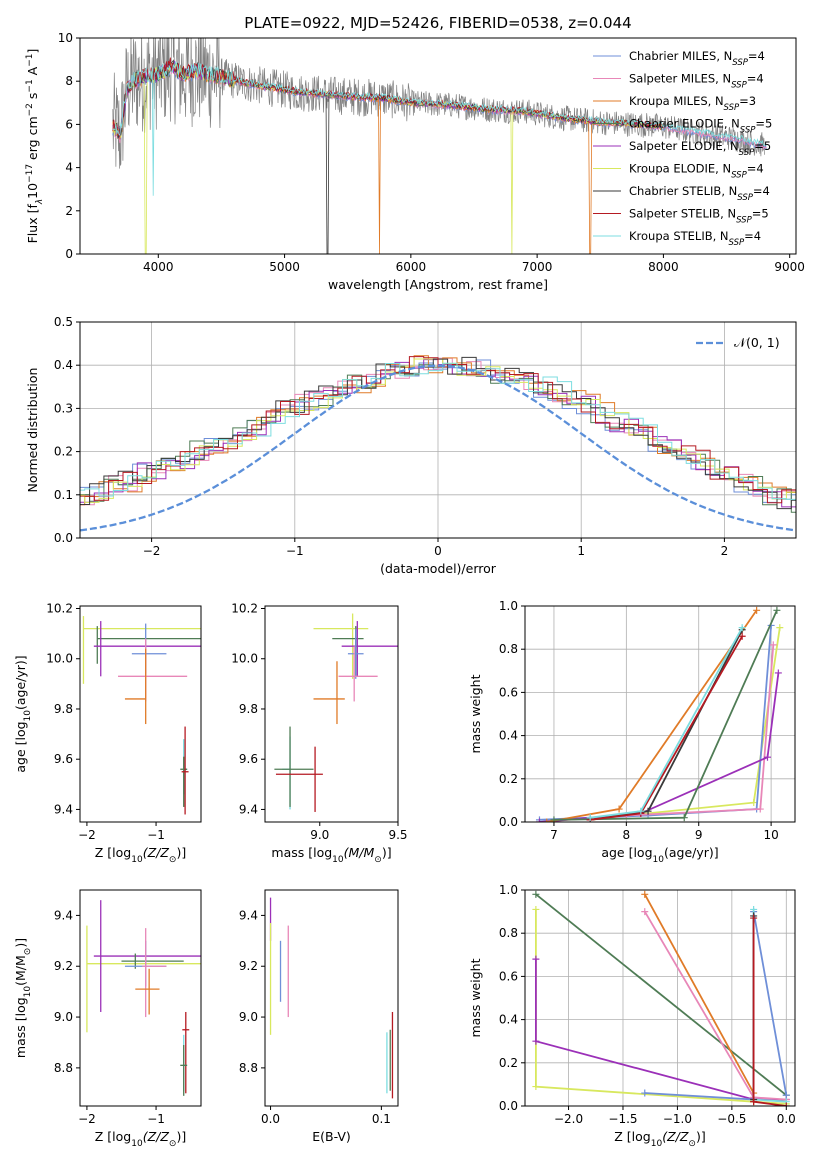 Image resolution: width=819 pixels, height=1170 pixels. Describe the element at coordinates (69, 168) in the screenshot. I see `y-tick-label: 4` at that location.